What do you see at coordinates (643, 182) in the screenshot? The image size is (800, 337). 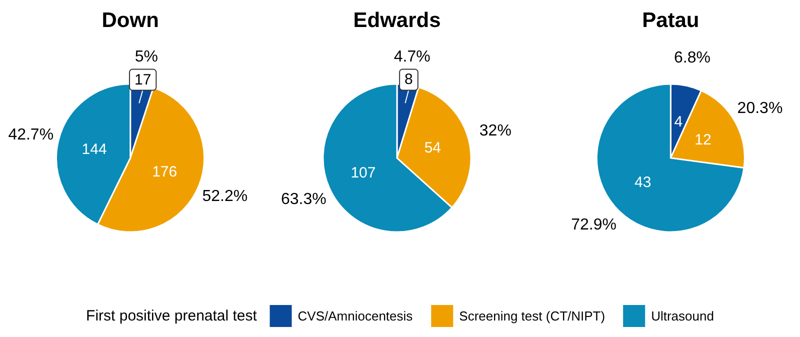 I see `data-label: 43` at bounding box center [643, 182].